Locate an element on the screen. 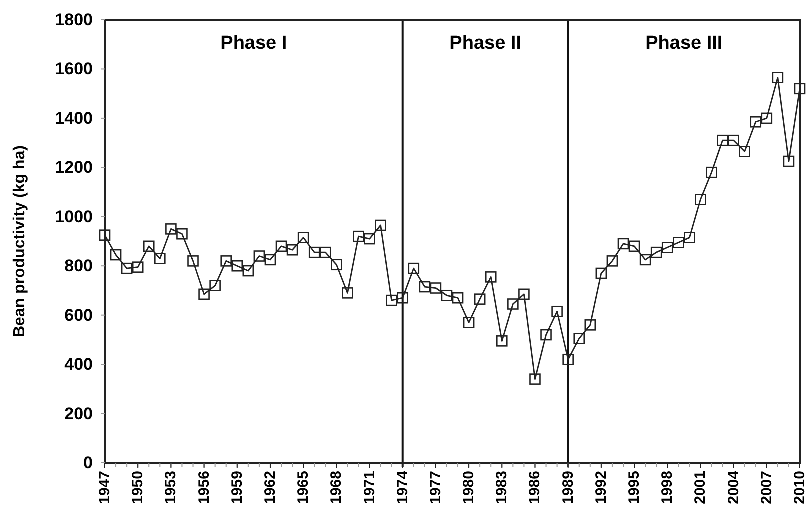  x-tick-label: 1983 is located at coordinates (502, 487).